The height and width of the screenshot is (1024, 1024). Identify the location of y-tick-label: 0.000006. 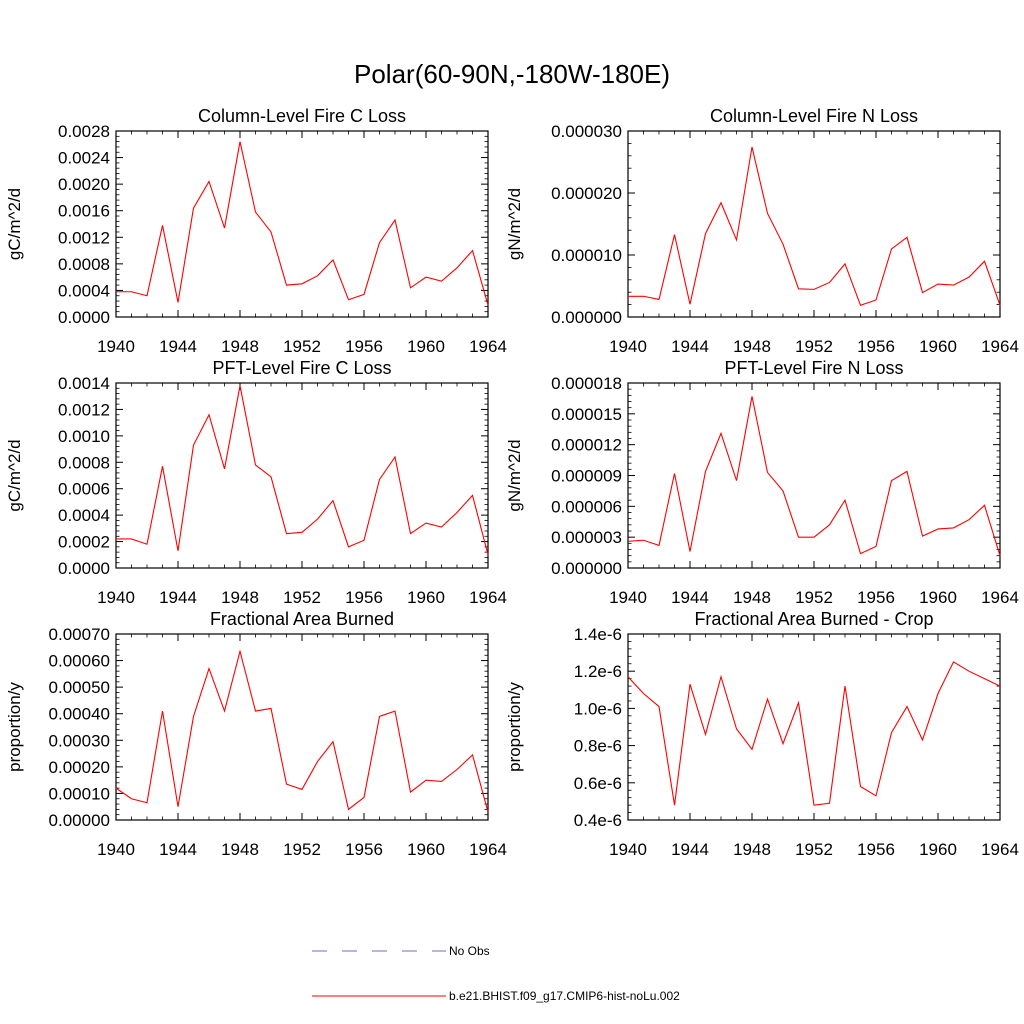
(586, 506).